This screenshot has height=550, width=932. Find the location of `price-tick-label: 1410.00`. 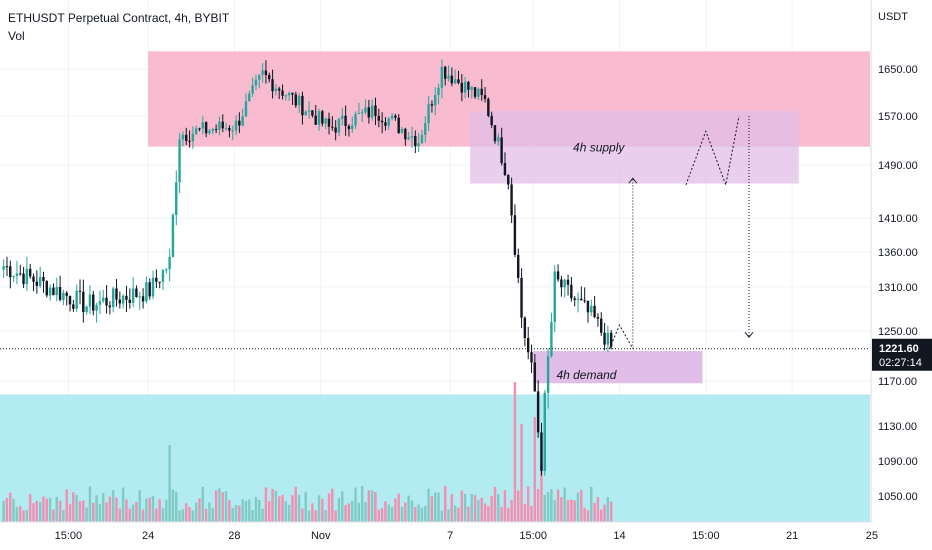

price-tick-label: 1410.00 is located at coordinates (898, 219).